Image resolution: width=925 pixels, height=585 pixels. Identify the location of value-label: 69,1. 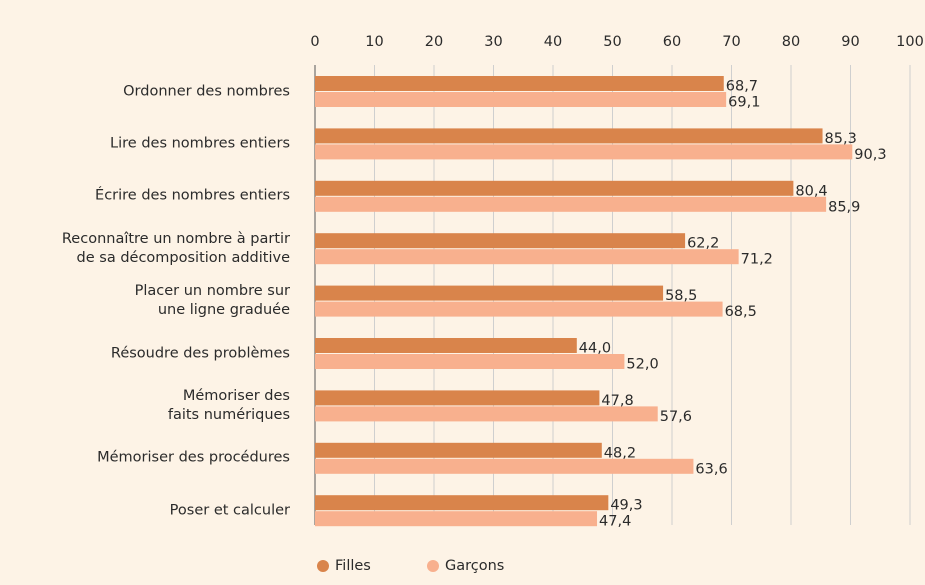
(744, 103).